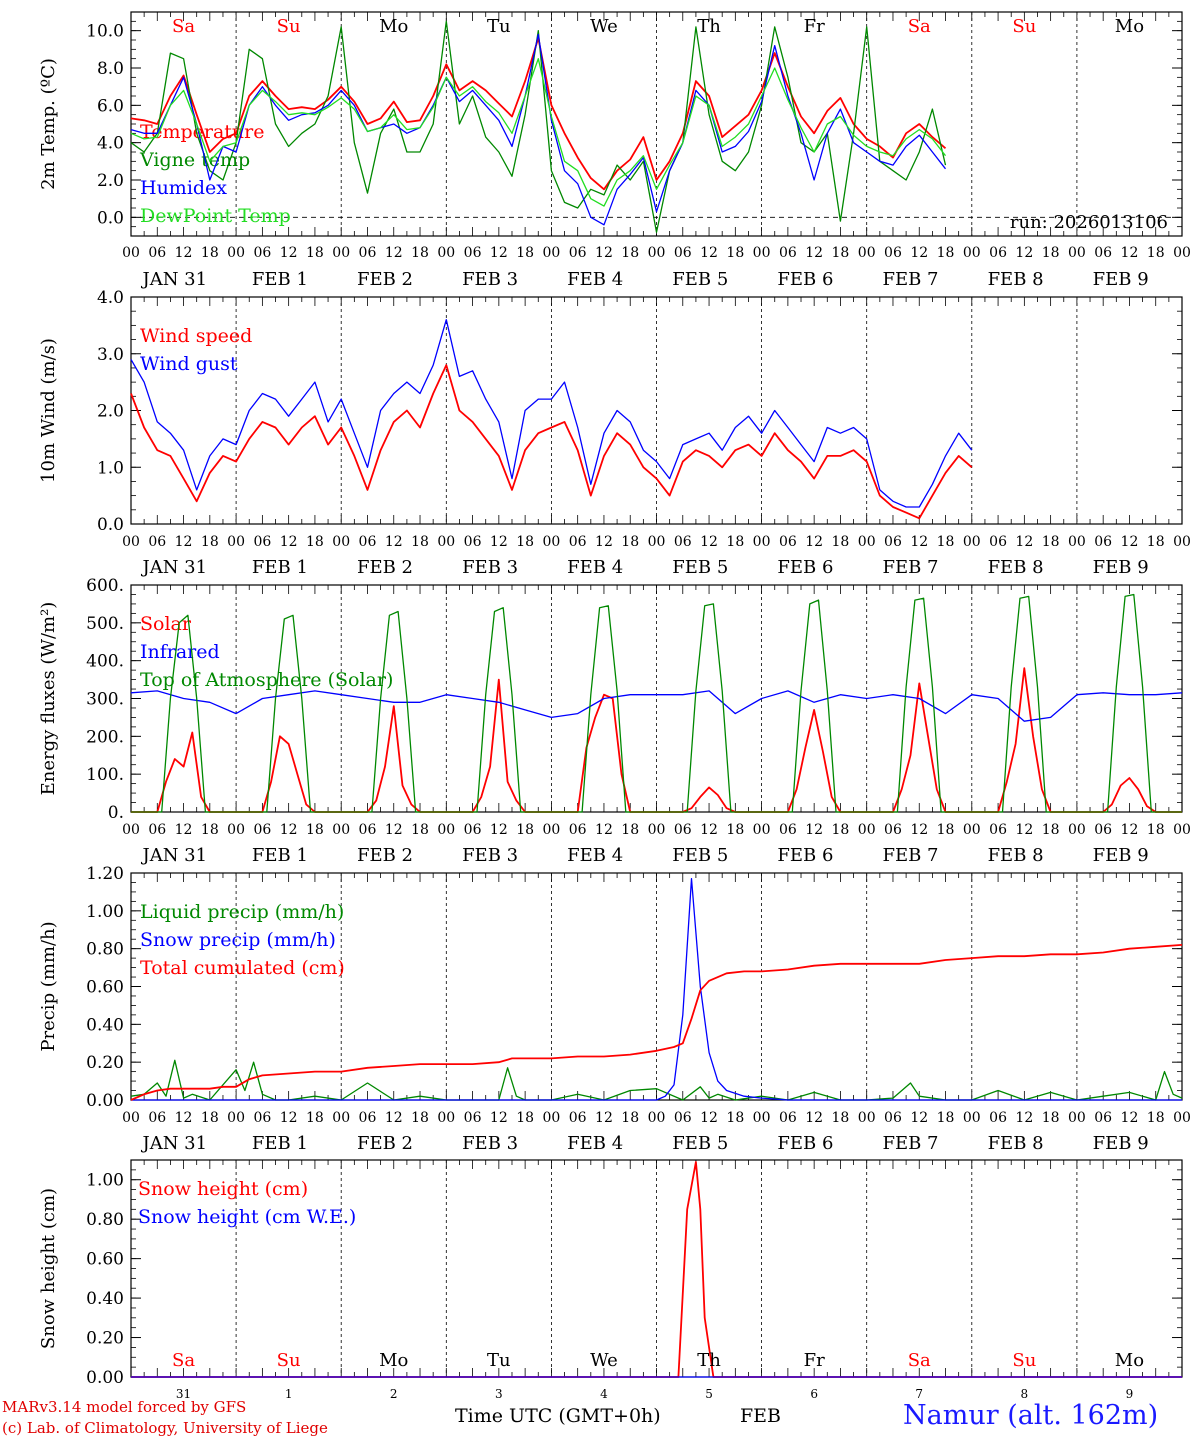 The height and width of the screenshot is (1440, 1194). Describe the element at coordinates (656, 989) in the screenshot. I see `precip-series-blue` at that location.